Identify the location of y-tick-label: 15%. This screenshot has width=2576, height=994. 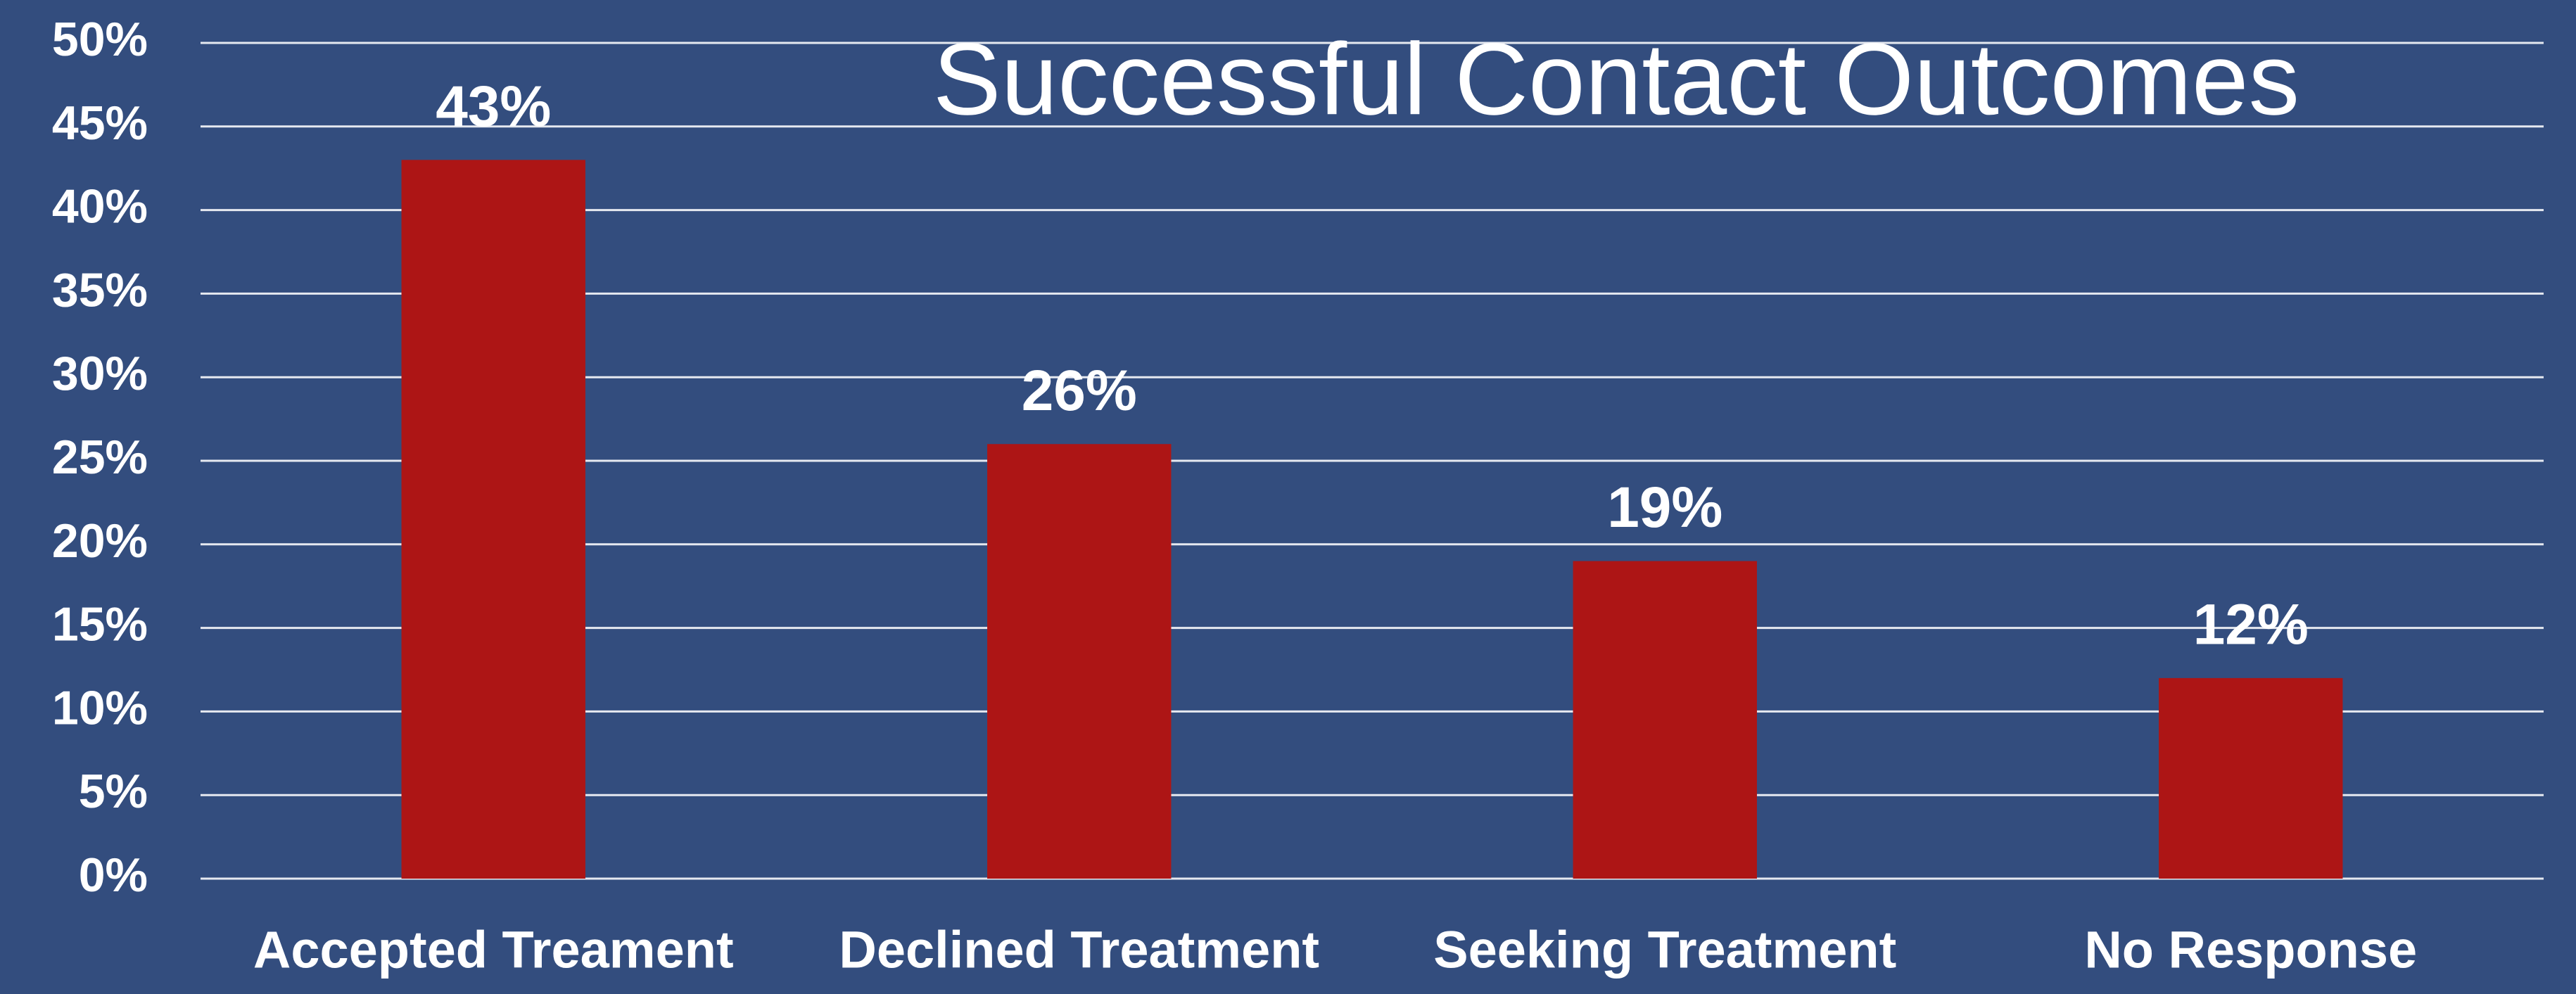
(100, 625).